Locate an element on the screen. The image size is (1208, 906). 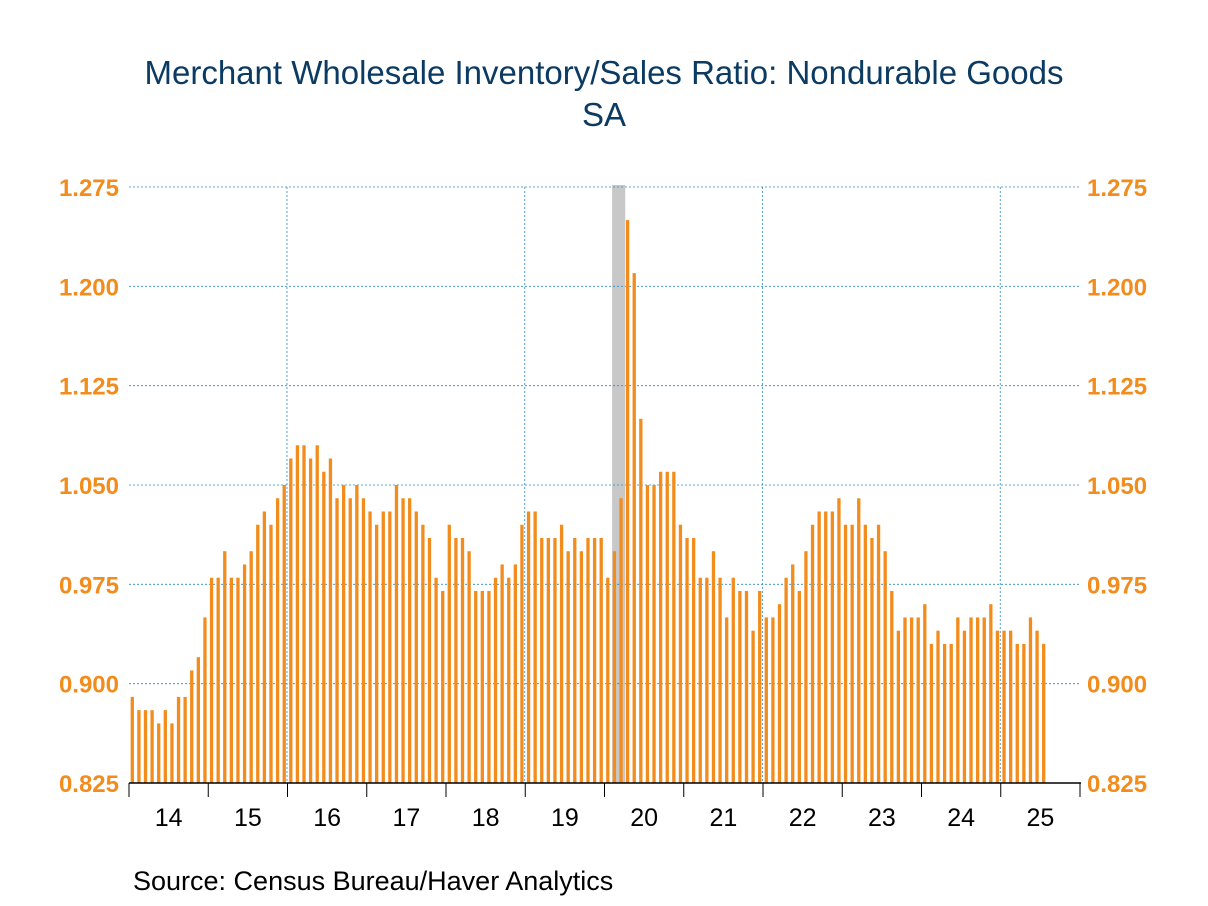
y-tick-label-right: 0.975 is located at coordinates (1117, 585).